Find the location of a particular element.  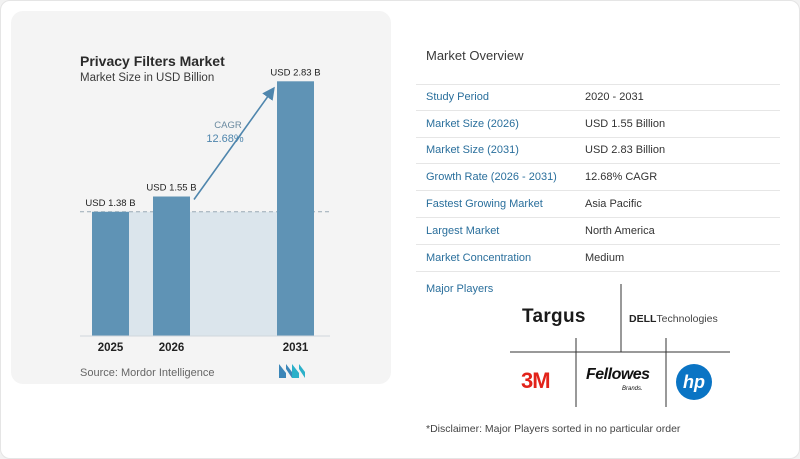

overview-key: Market Size (2026) is located at coordinates (472, 123).